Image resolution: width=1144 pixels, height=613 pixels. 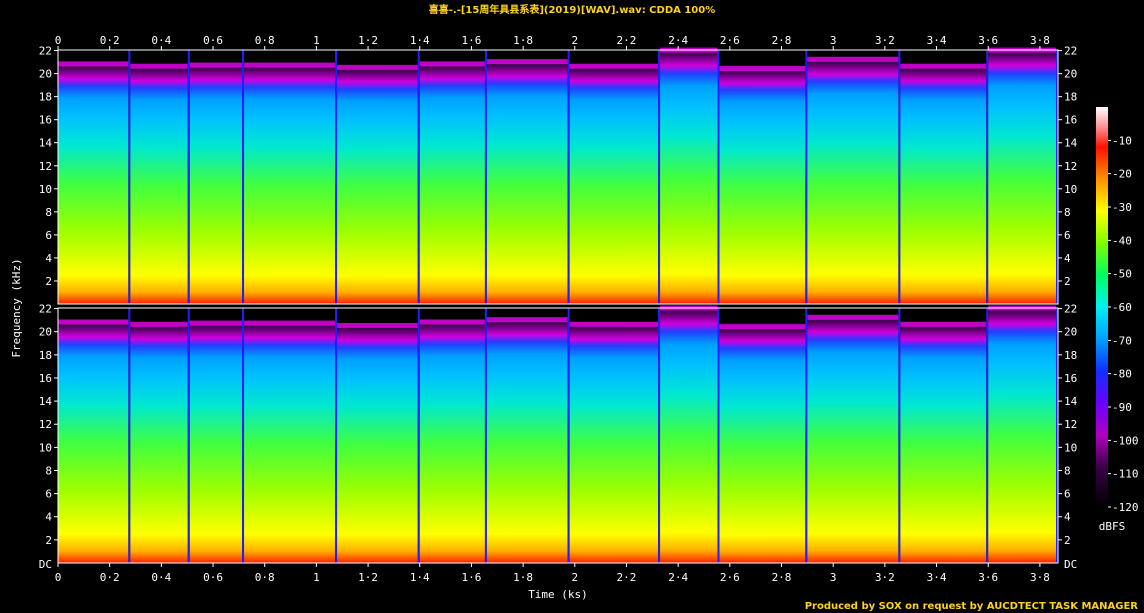 What do you see at coordinates (265, 577) in the screenshot?
I see `x-tick-bottom-label-4: 0·8` at bounding box center [265, 577].